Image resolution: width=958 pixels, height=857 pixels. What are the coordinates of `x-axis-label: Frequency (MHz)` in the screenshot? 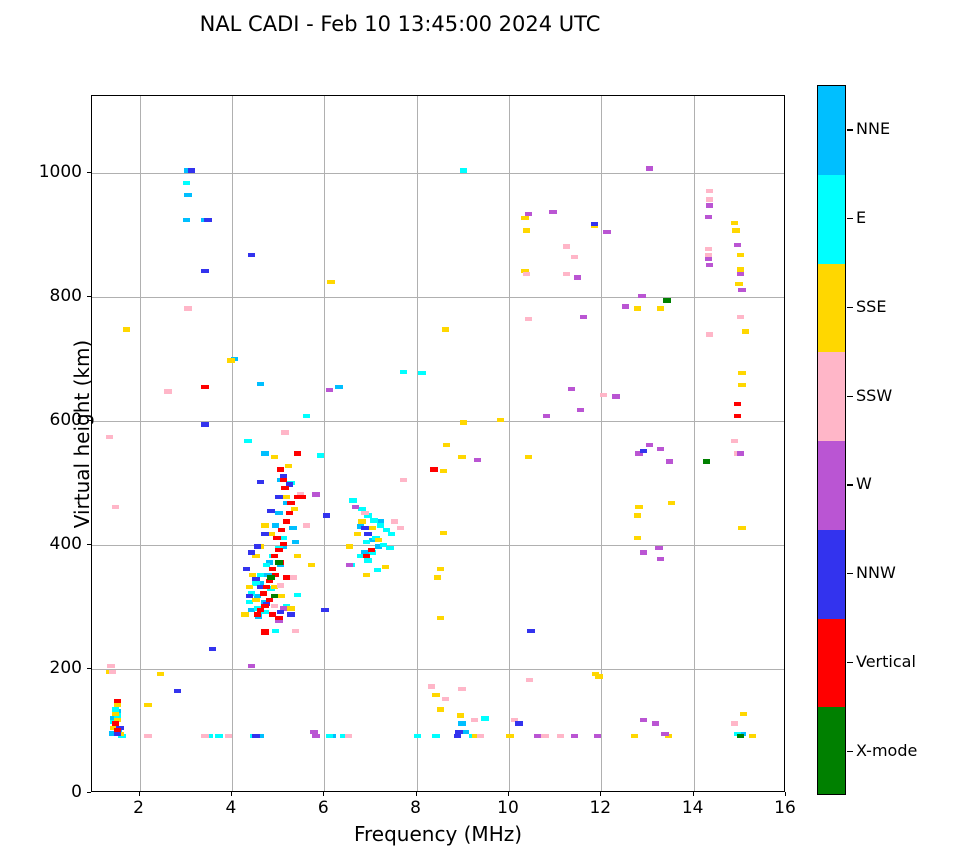 It's located at (438, 834).